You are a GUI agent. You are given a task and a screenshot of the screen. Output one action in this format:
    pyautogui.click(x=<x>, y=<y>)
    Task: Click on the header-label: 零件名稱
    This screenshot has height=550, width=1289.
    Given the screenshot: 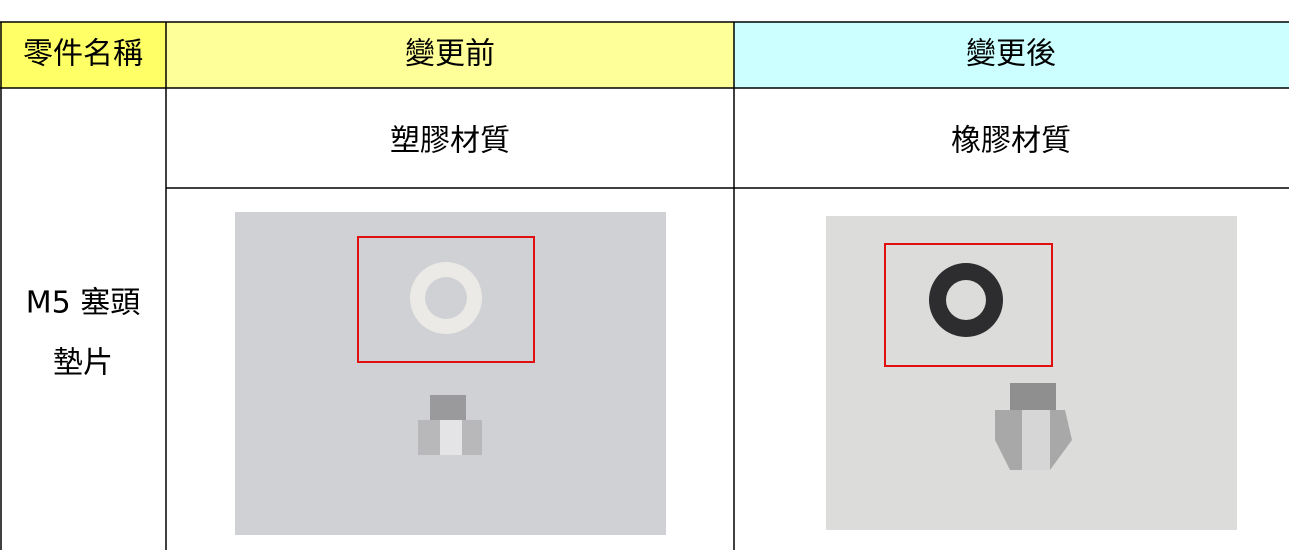 What is the action you would take?
    pyautogui.click(x=83, y=54)
    